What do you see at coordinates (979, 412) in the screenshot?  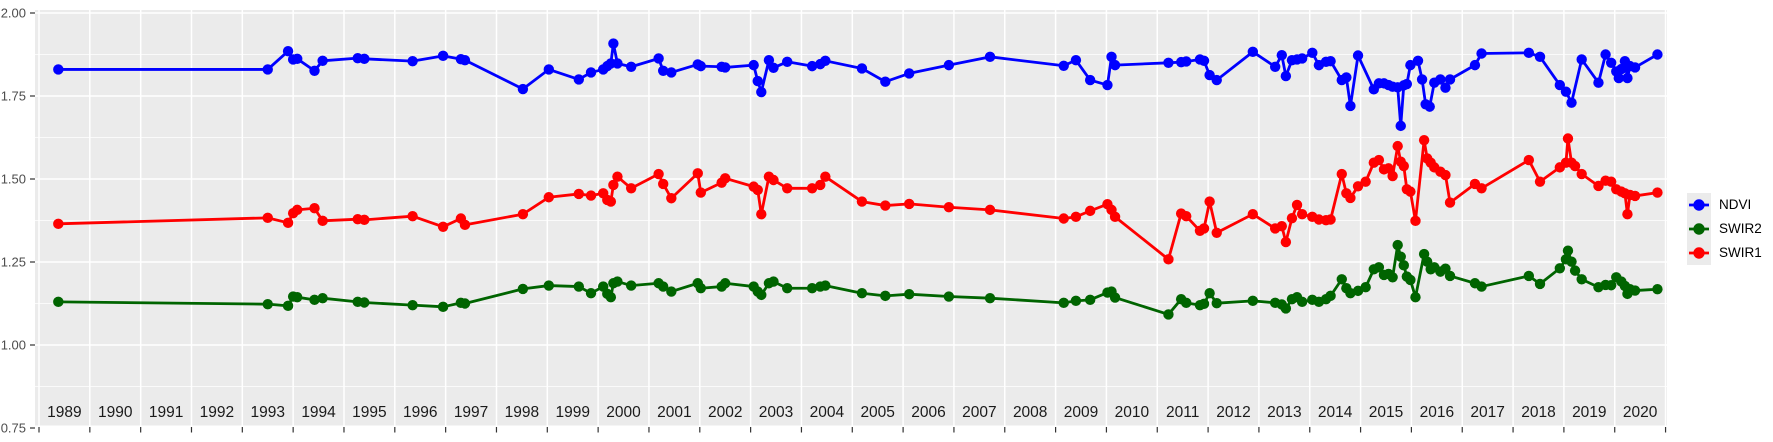 I see `x-year-label: 2007` at bounding box center [979, 412].